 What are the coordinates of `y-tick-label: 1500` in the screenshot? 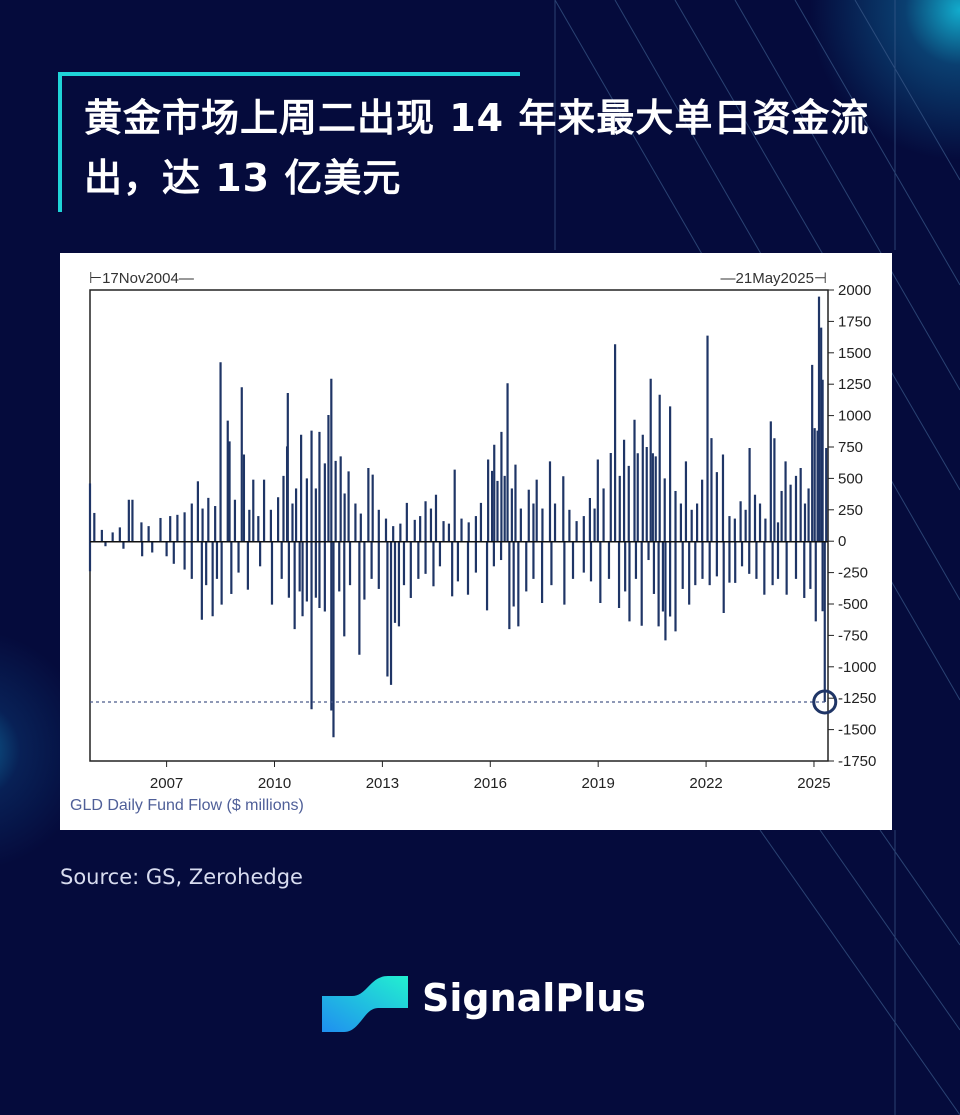 It's located at (854, 353).